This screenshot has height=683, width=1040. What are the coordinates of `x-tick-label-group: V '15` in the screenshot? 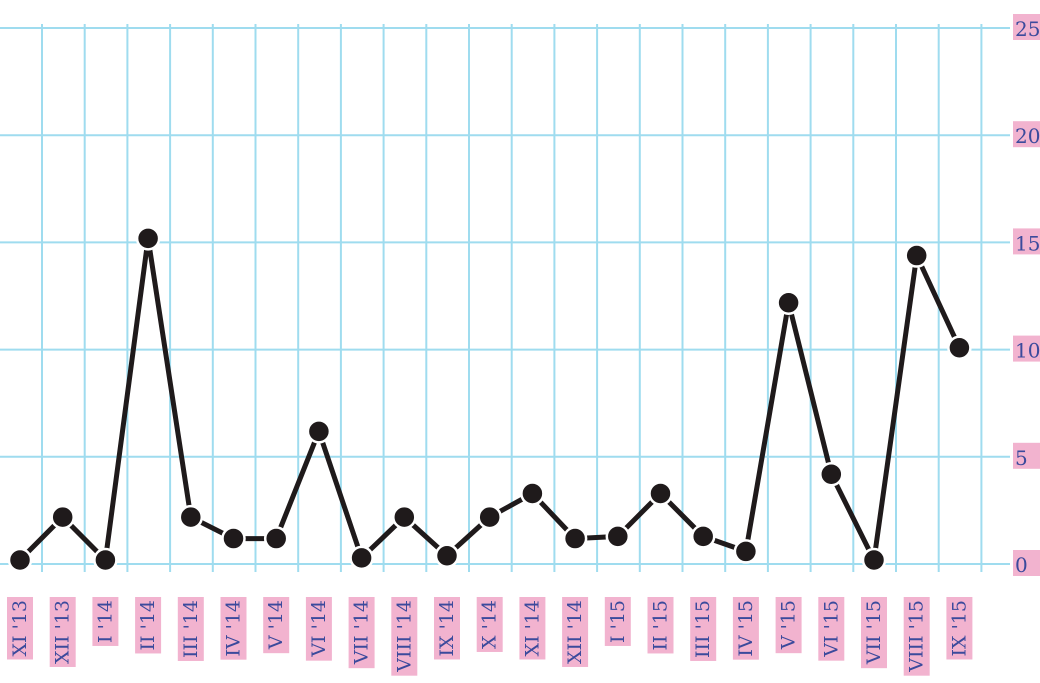 It's located at (788, 625).